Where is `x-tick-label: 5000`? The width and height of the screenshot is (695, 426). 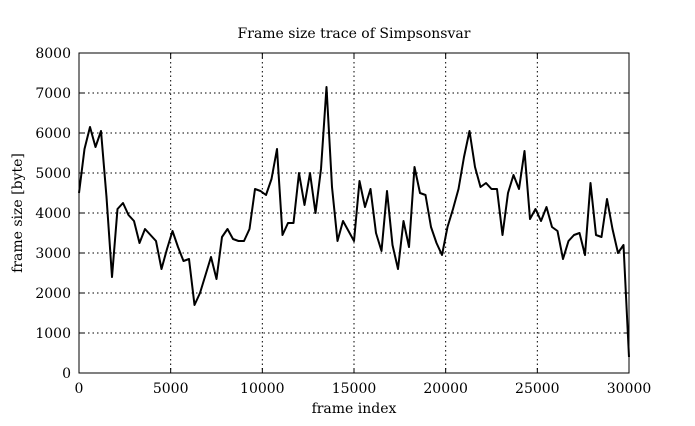
x-tick-label: 5000 is located at coordinates (171, 389).